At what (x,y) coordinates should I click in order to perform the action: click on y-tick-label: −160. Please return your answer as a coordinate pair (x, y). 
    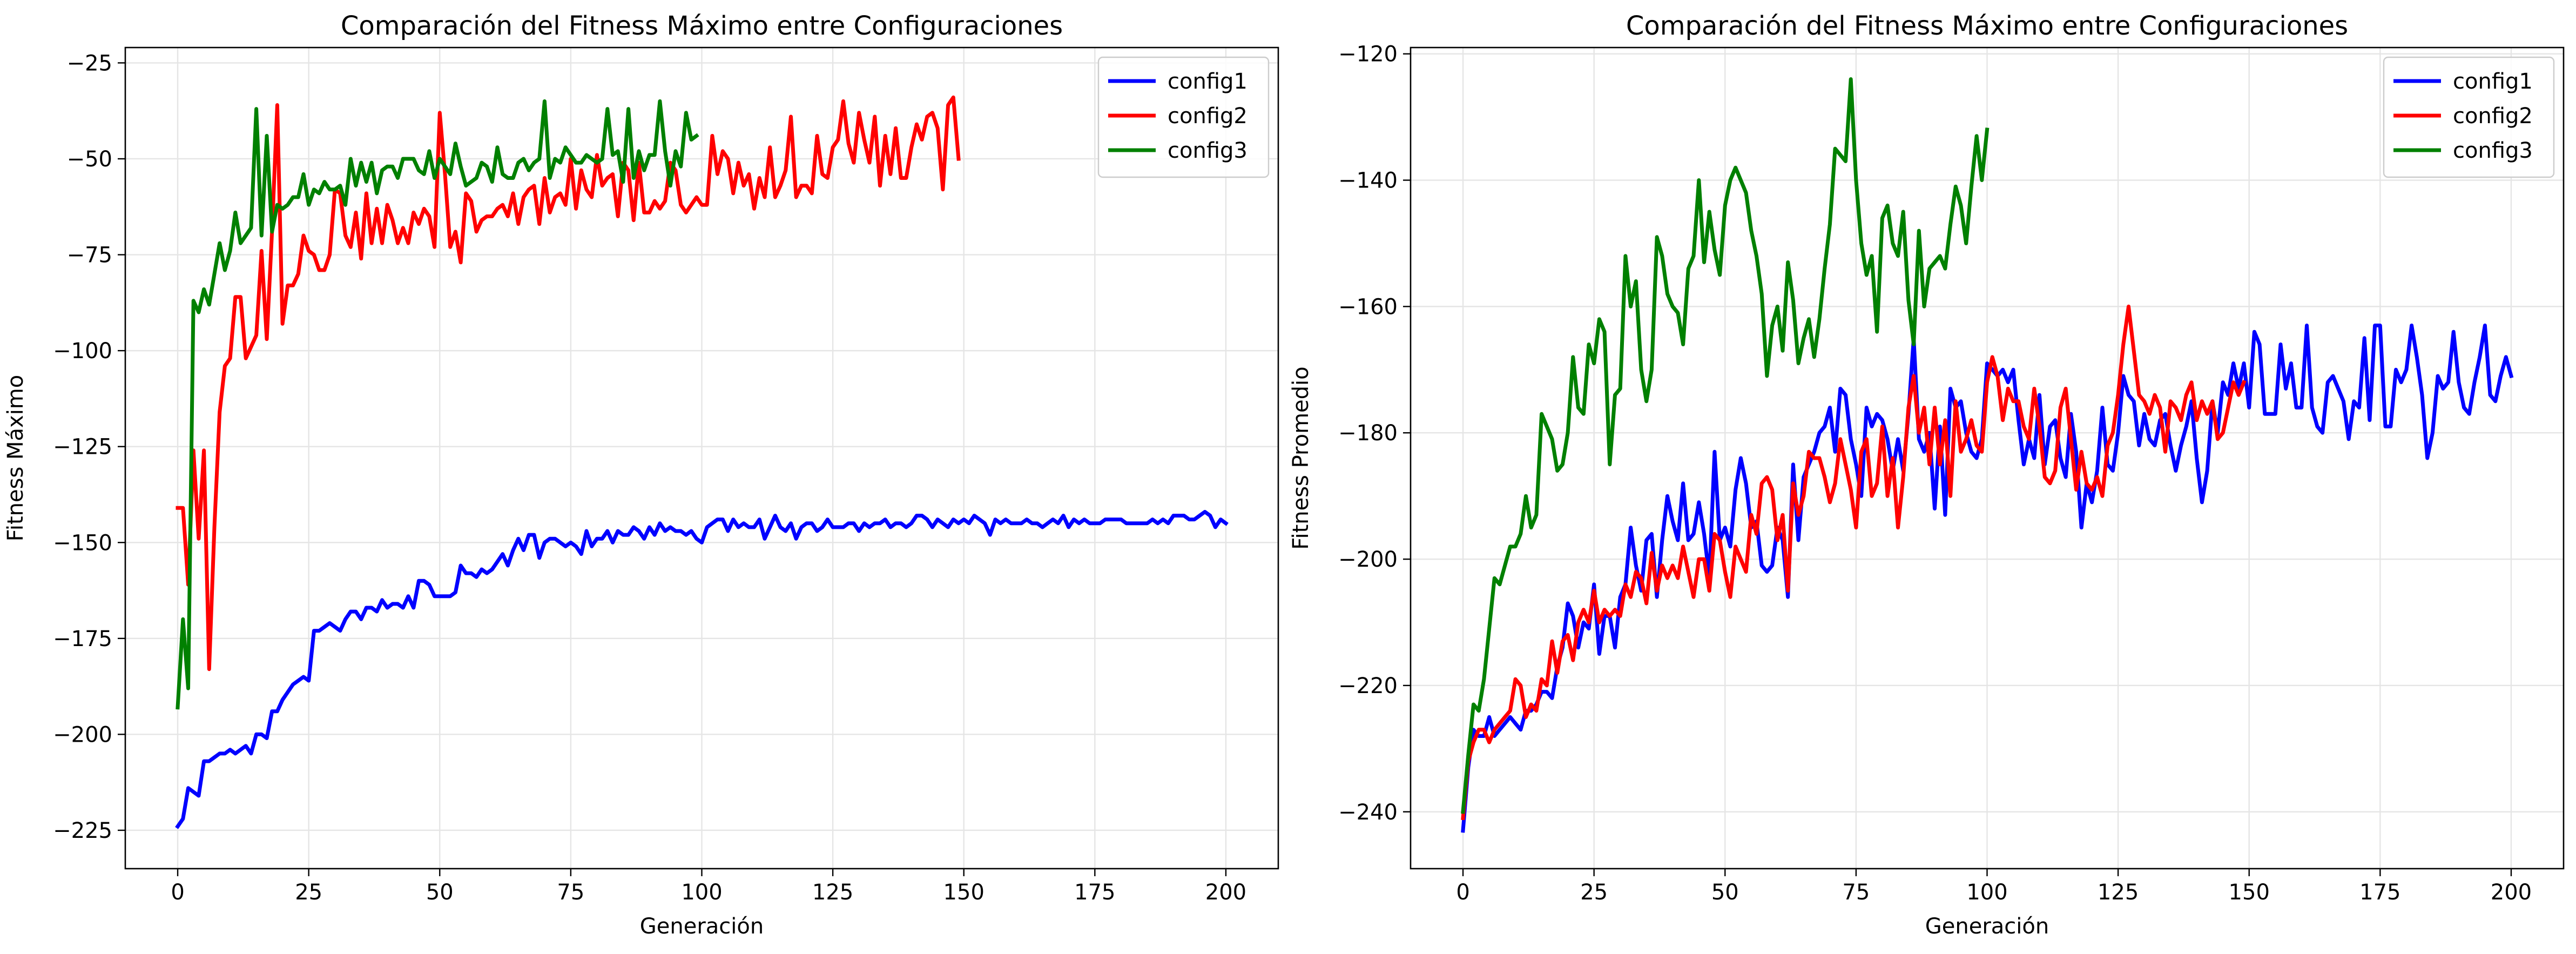
    Looking at the image, I should click on (1368, 306).